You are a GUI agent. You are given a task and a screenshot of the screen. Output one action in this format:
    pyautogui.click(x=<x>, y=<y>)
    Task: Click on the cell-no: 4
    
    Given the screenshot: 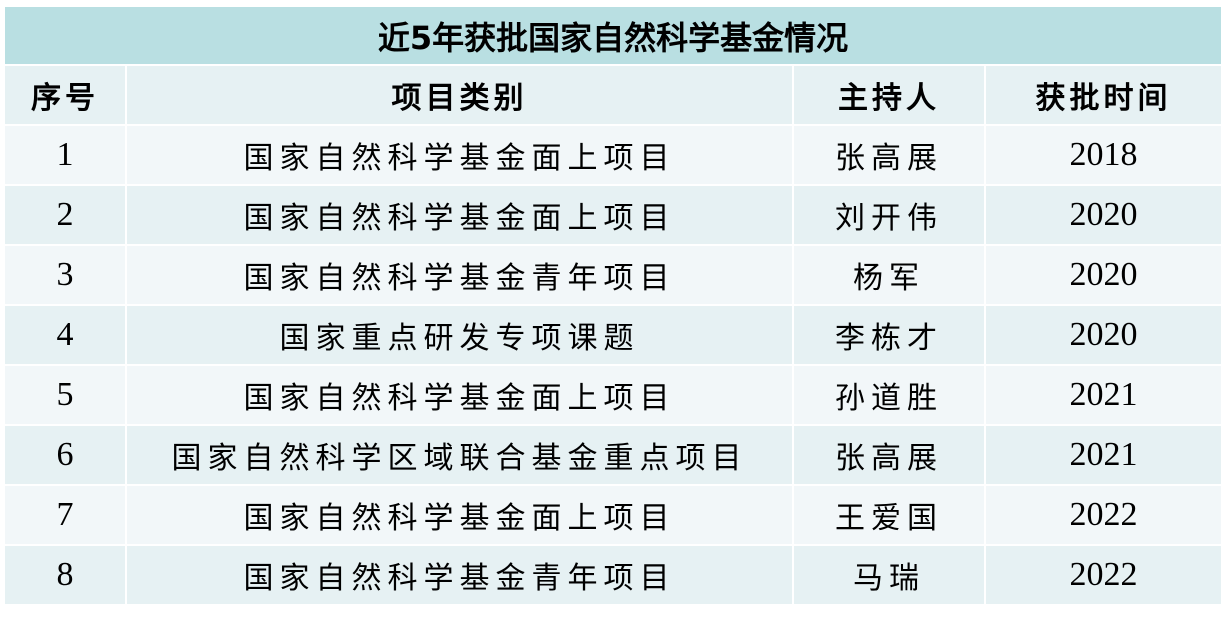 What is the action you would take?
    pyautogui.click(x=65, y=335)
    